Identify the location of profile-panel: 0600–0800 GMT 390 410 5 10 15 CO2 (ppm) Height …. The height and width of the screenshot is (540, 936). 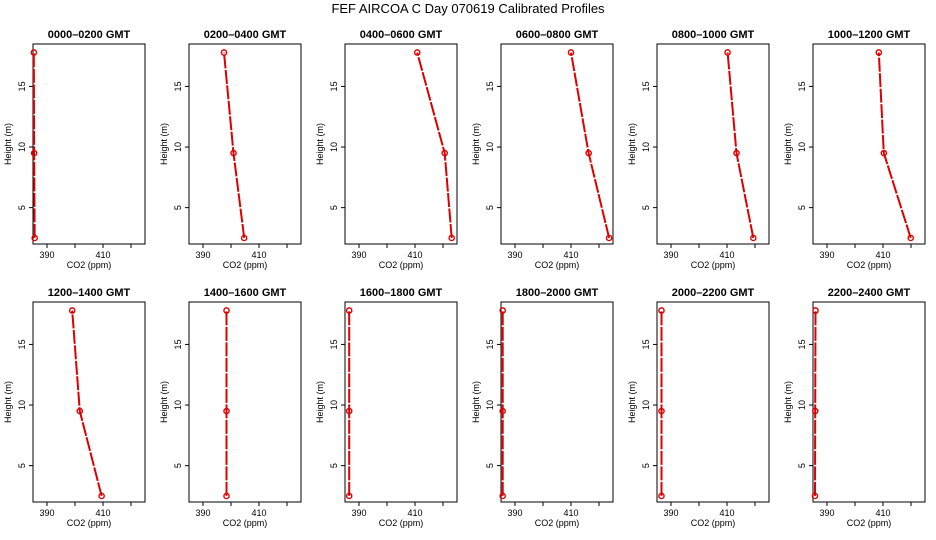
(542, 149).